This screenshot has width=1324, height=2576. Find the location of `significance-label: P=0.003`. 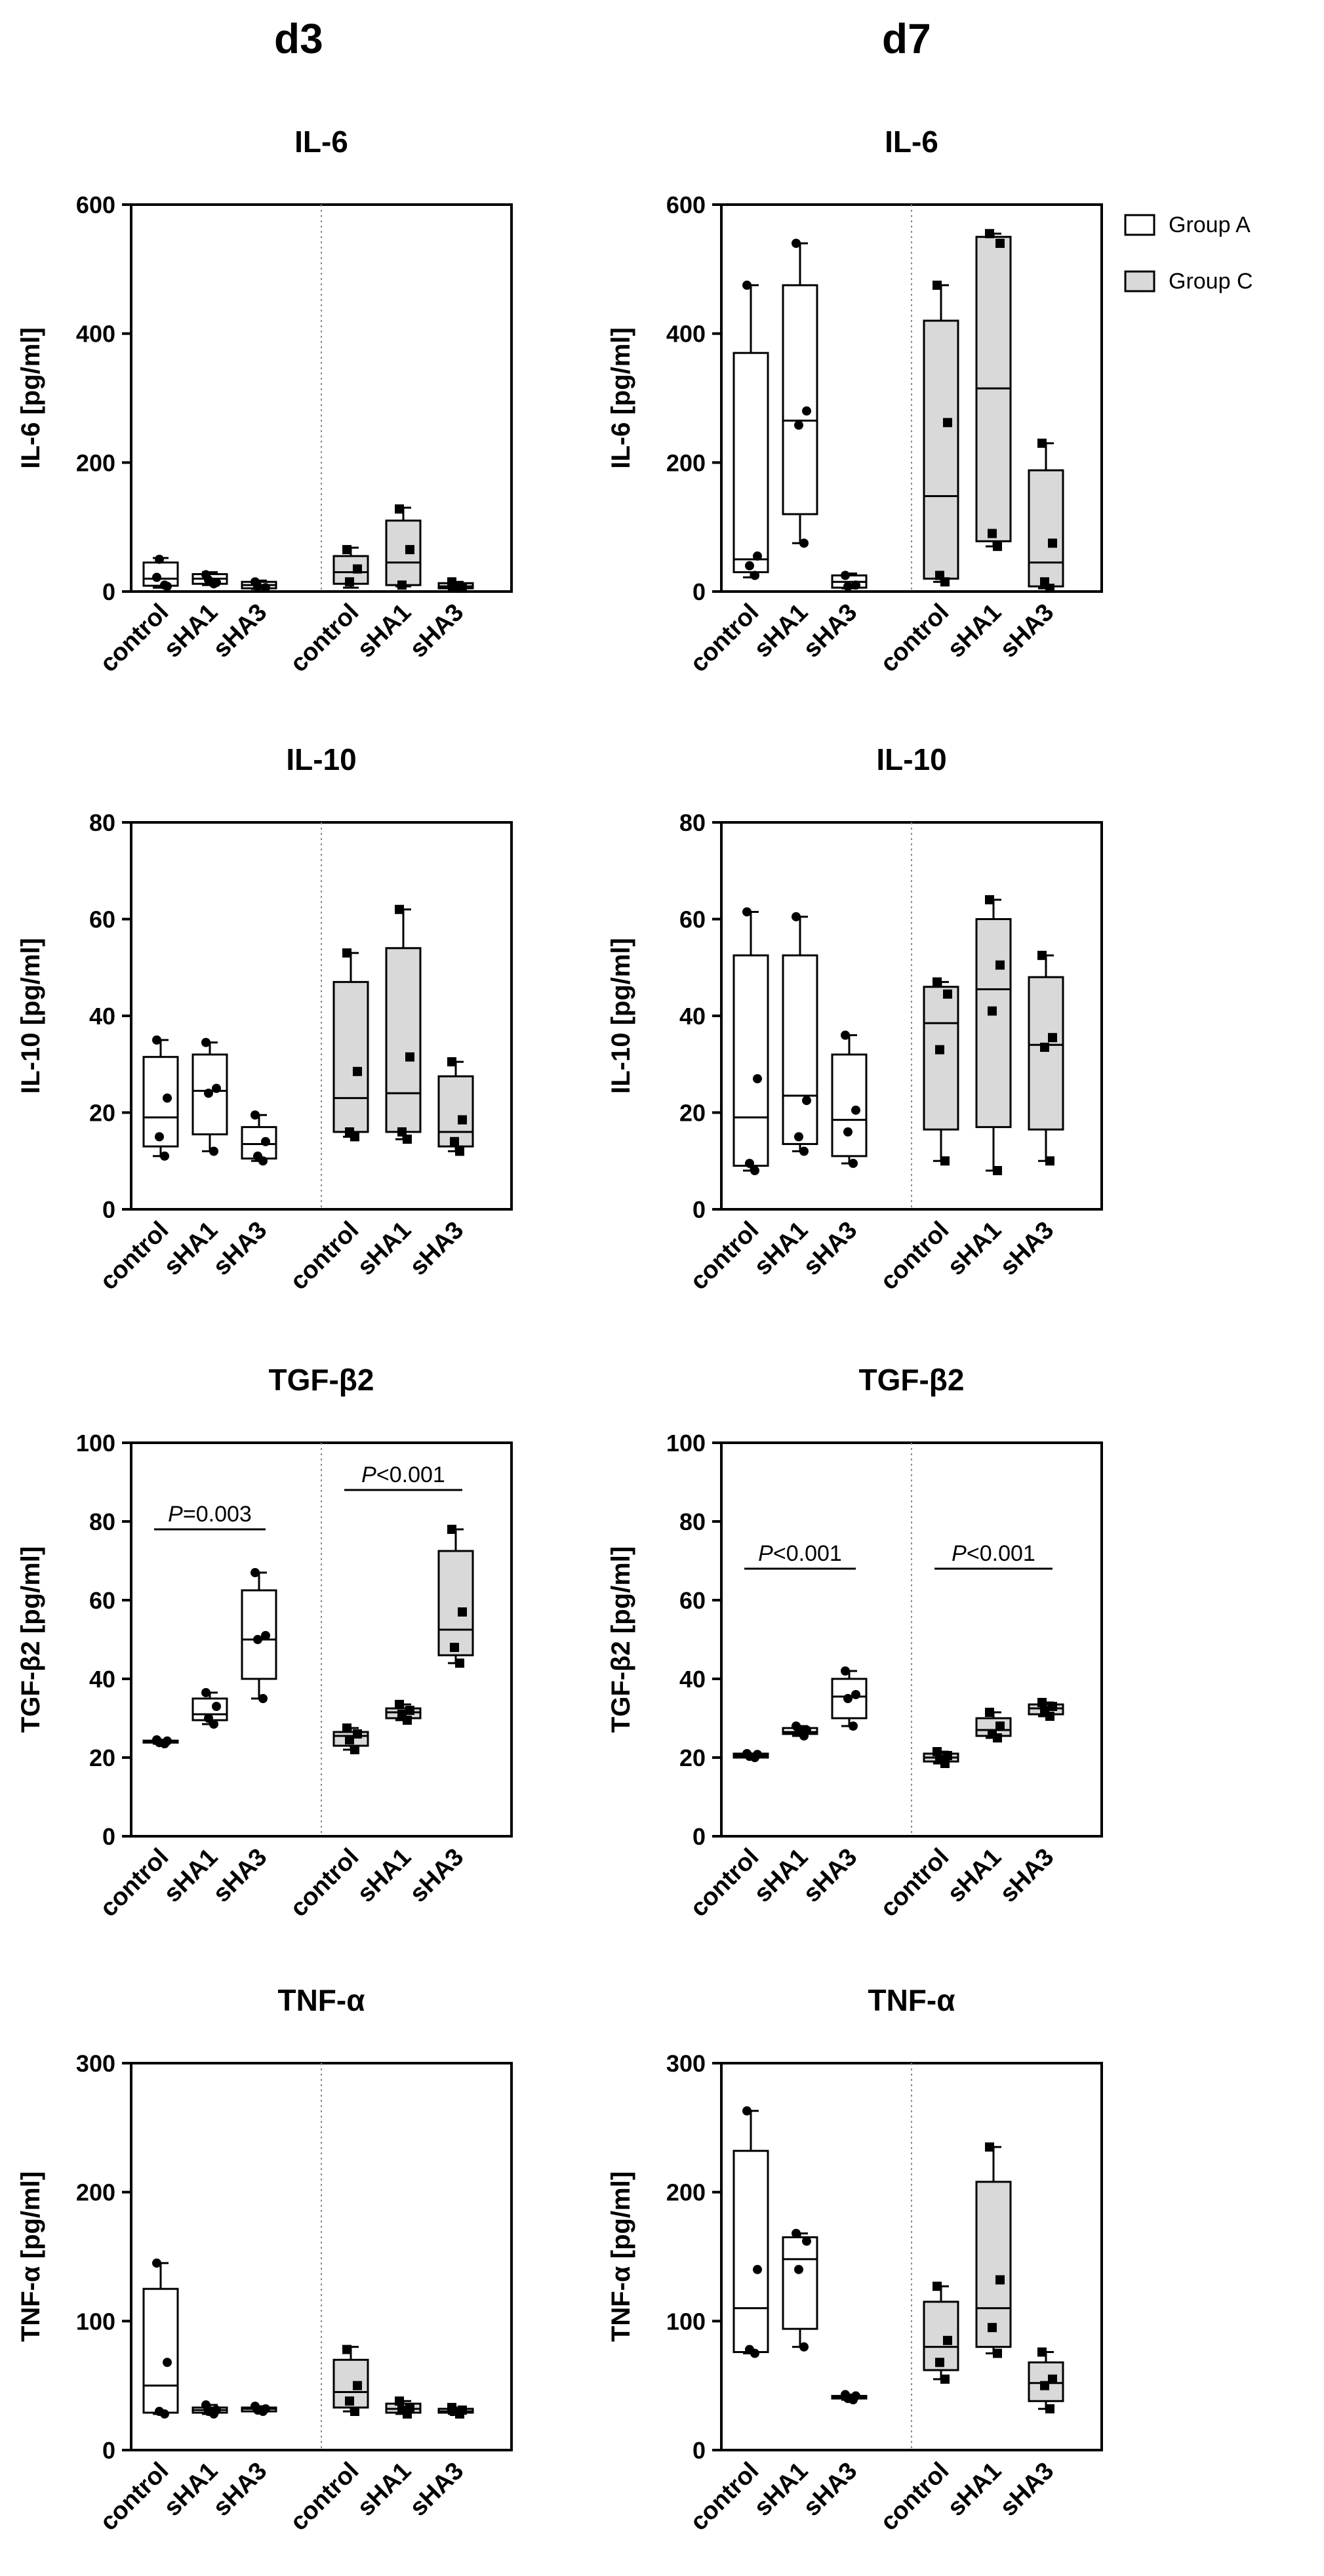

significance-label: P=0.003 is located at coordinates (210, 1514).